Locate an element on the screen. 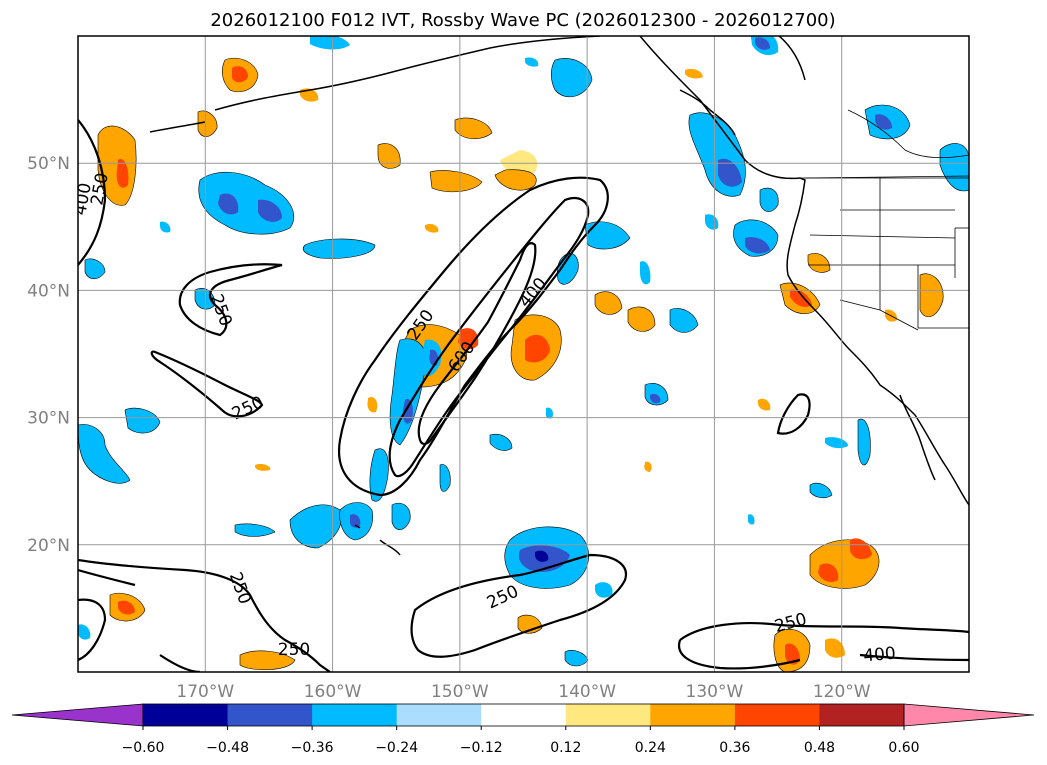 The width and height of the screenshot is (1047, 765). colorbar-tick-label: 0.60 is located at coordinates (903, 748).